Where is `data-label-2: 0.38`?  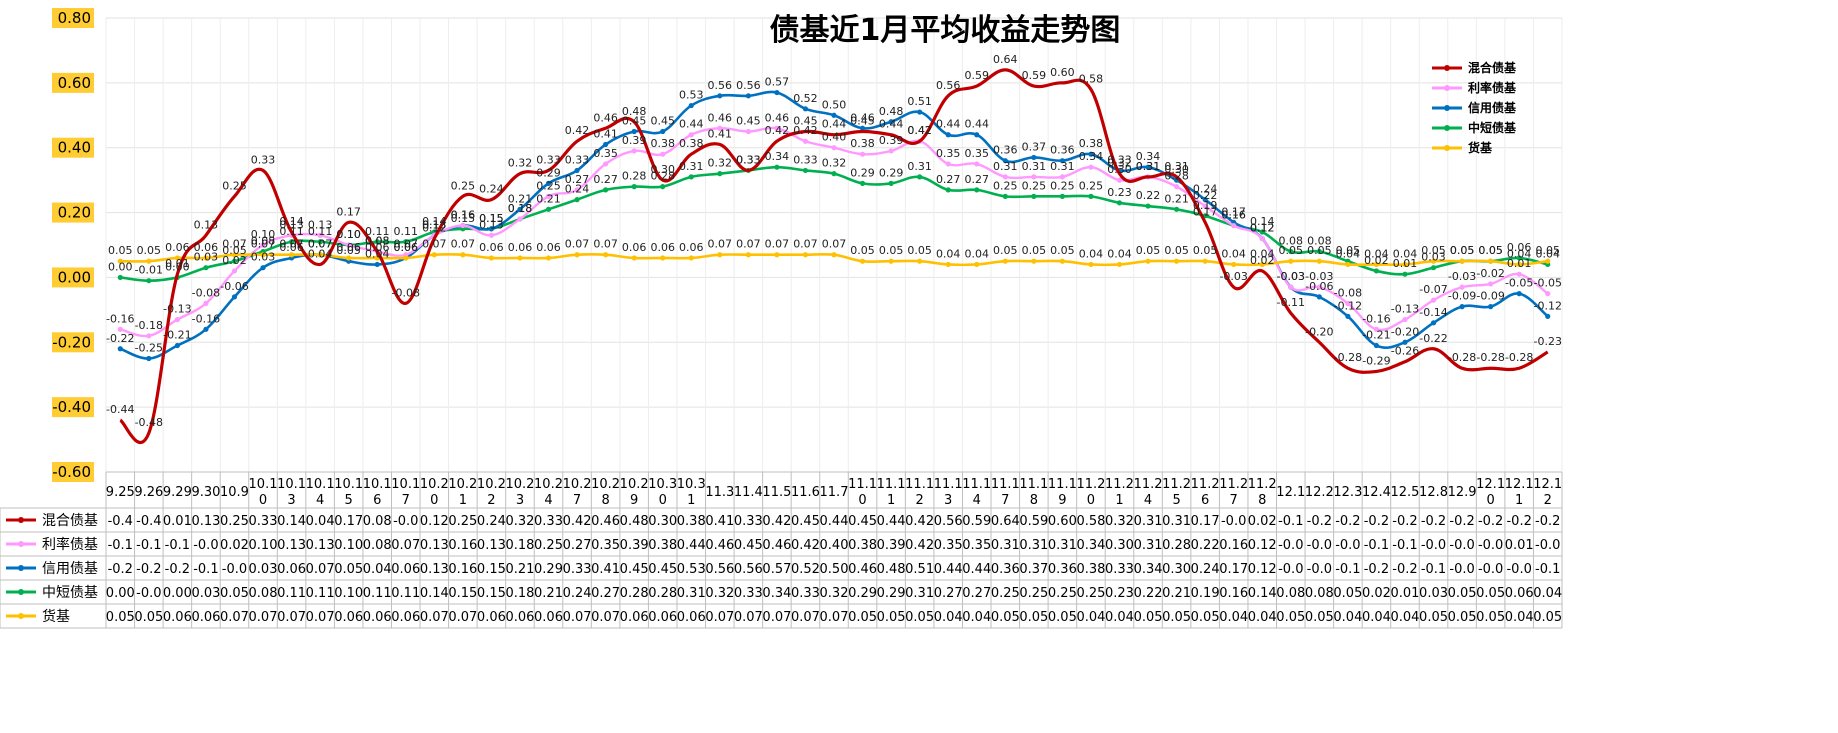
data-label-2: 0.38 is located at coordinates (1091, 143).